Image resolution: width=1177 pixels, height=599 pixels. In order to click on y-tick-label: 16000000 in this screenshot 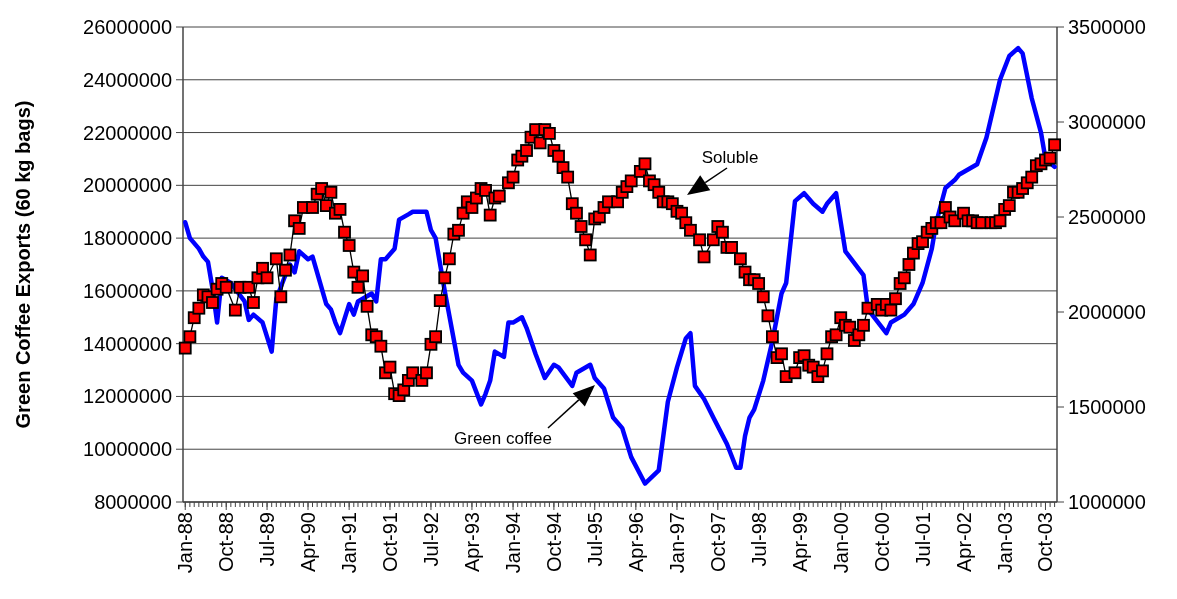, I will do `click(127, 290)`.